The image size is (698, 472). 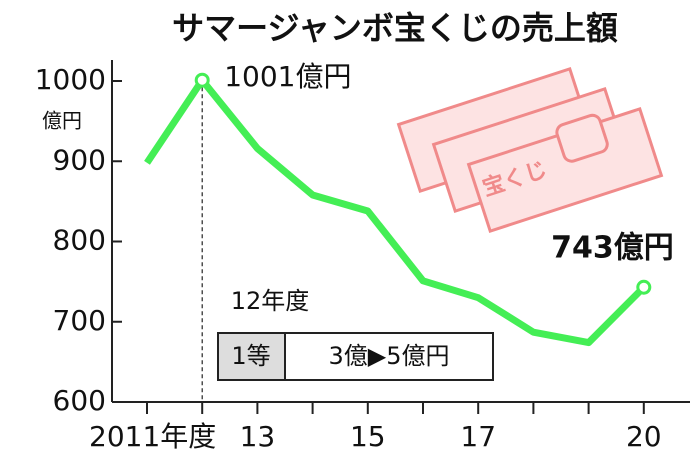 What do you see at coordinates (478, 436) in the screenshot?
I see `x-tick-label: 17` at bounding box center [478, 436].